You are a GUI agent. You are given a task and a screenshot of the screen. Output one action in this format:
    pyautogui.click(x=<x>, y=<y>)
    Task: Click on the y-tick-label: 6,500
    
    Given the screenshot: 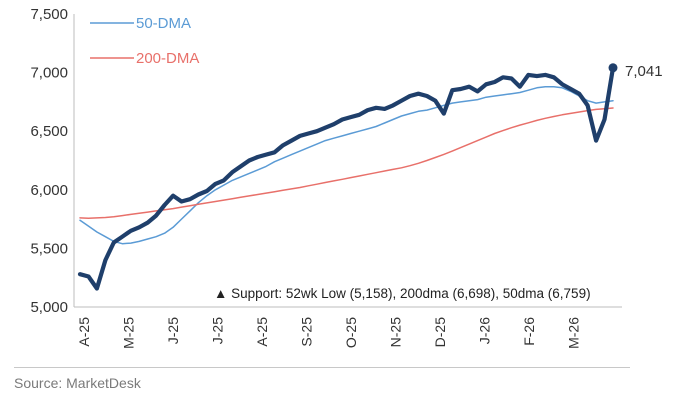 What is the action you would take?
    pyautogui.click(x=49, y=131)
    